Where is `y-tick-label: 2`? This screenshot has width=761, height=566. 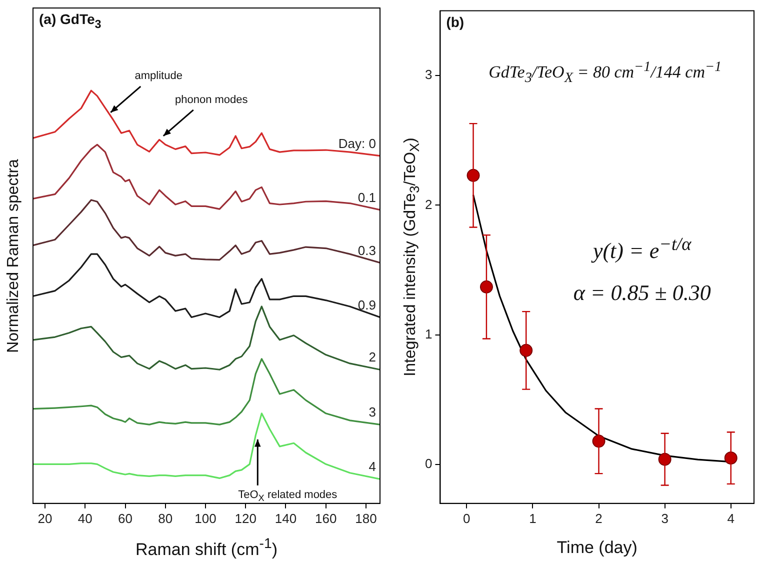 y-tick-label: 2 is located at coordinates (428, 204).